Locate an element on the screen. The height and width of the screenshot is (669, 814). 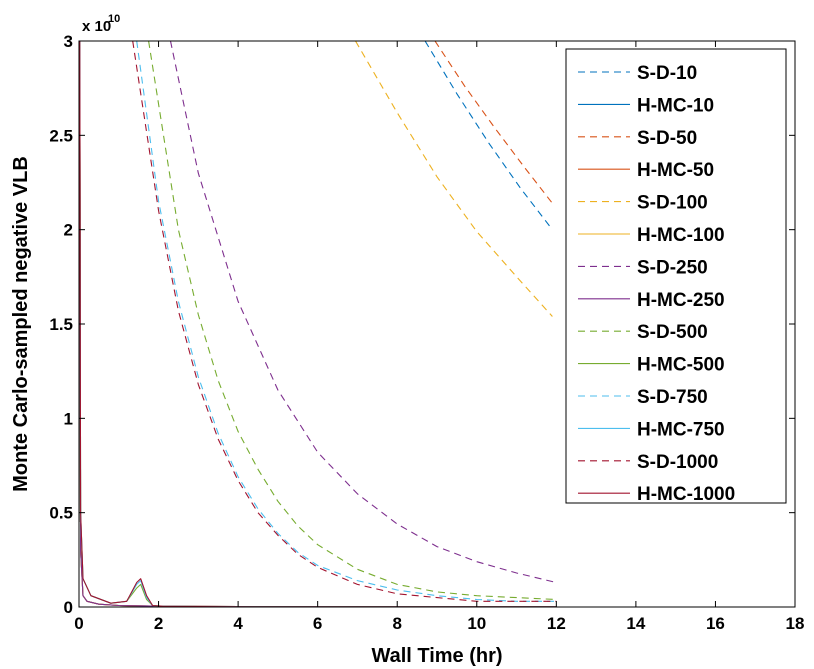
x-tick-label: 2 is located at coordinates (158, 623).